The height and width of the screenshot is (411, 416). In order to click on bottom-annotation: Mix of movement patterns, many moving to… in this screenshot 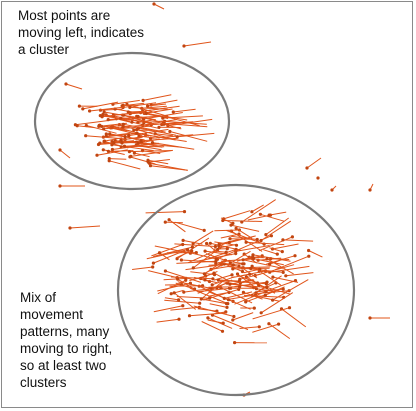, I will do `click(66, 340)`.